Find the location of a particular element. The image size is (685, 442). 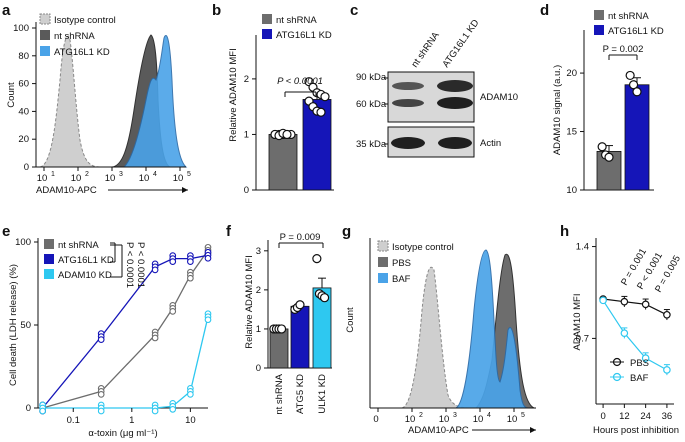

histogram-g-baf is located at coordinates (492, 329).